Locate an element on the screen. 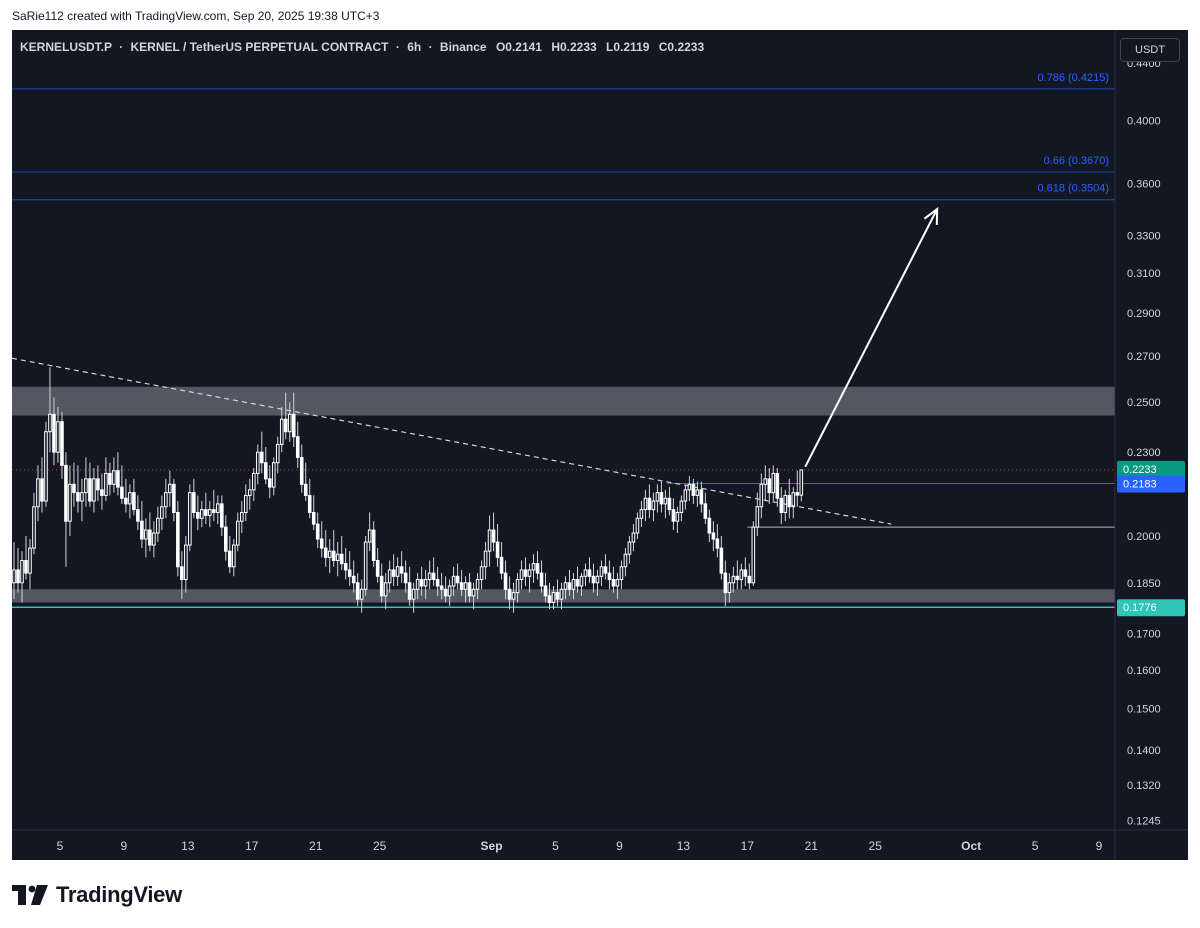 This screenshot has width=1200, height=928. time-tick-label: 21 is located at coordinates (812, 846).